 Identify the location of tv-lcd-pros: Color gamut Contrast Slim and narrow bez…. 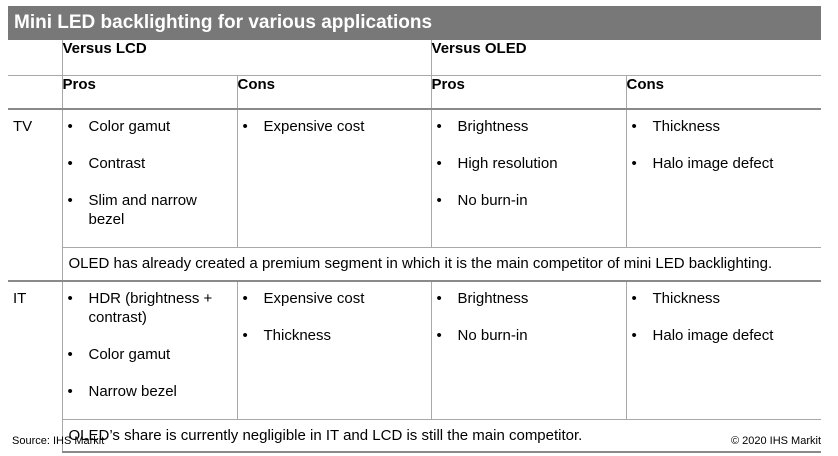
(149, 178).